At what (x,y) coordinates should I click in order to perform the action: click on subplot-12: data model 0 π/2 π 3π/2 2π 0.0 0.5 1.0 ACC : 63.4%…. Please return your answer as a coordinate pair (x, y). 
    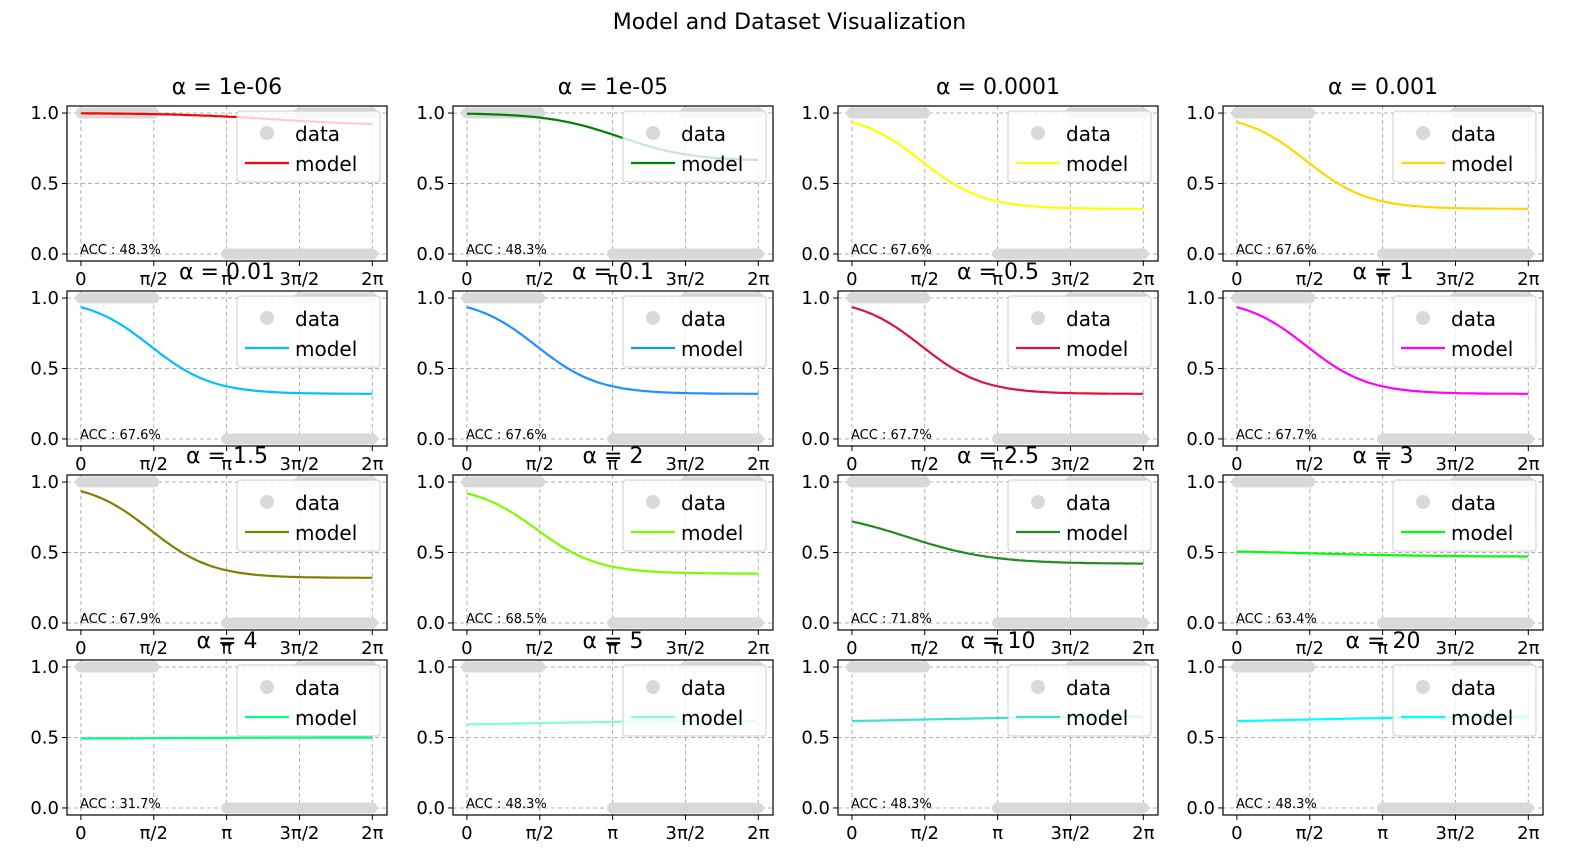
    Looking at the image, I should click on (1365, 551).